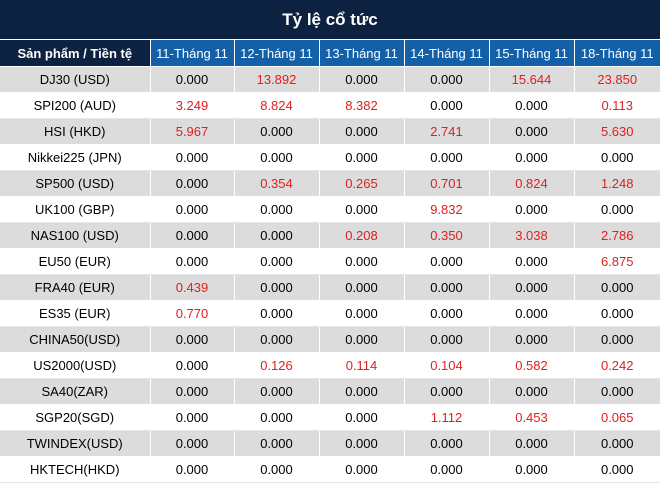 The image size is (660, 483). I want to click on dividend-value-cell: 1.248, so click(616, 183).